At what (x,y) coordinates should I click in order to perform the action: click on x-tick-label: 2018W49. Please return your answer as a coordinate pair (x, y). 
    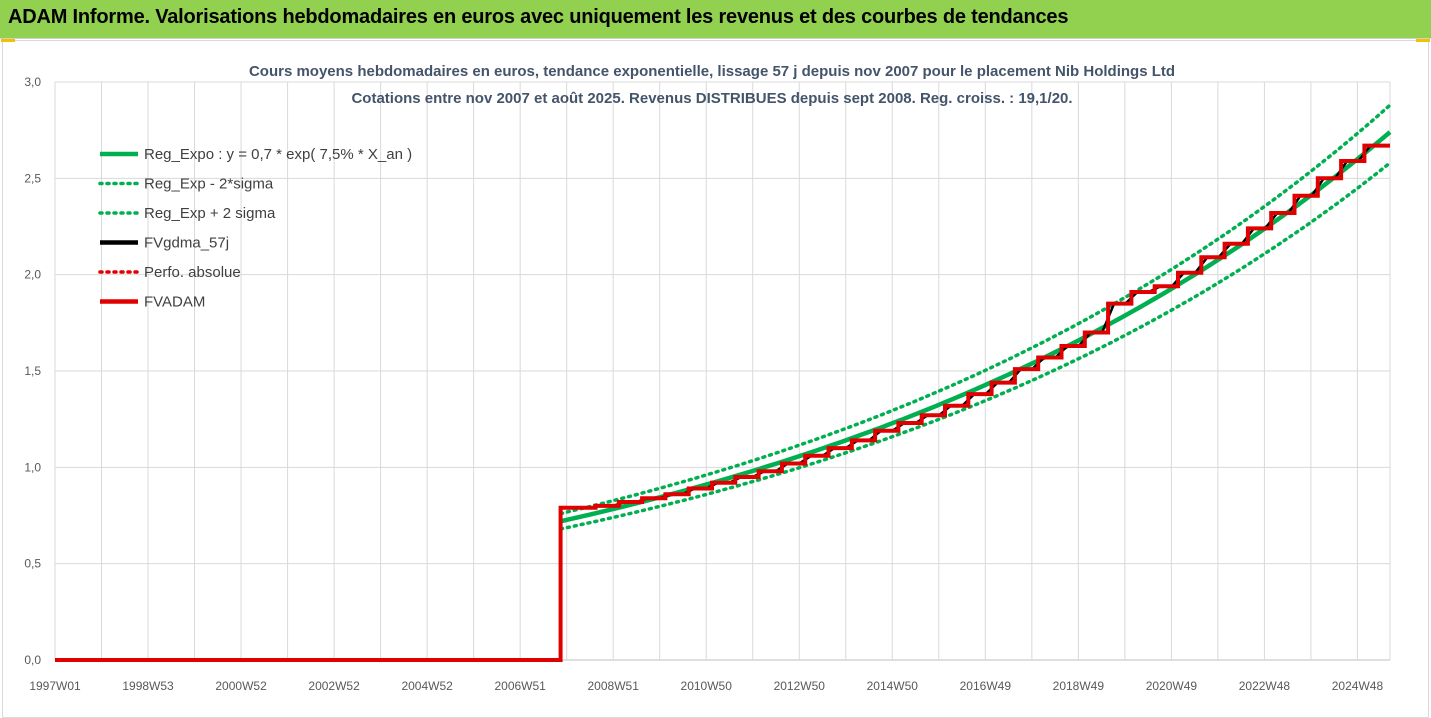
    Looking at the image, I should click on (1079, 686).